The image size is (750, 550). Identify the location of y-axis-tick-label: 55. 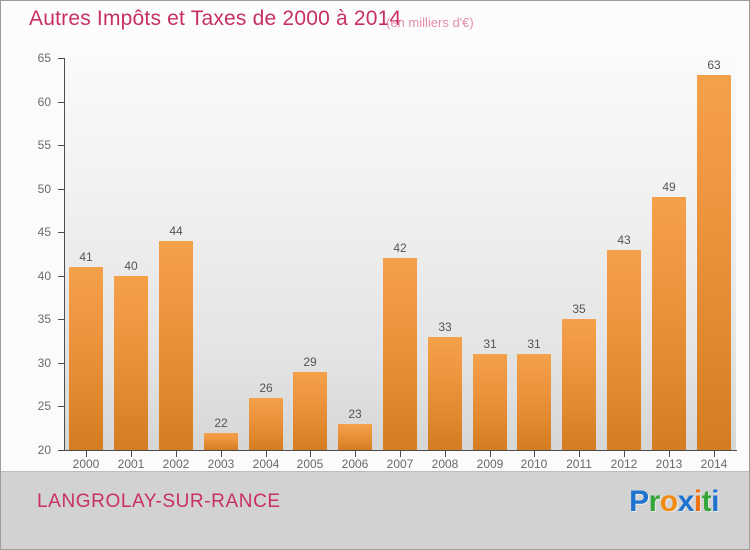
(44, 145).